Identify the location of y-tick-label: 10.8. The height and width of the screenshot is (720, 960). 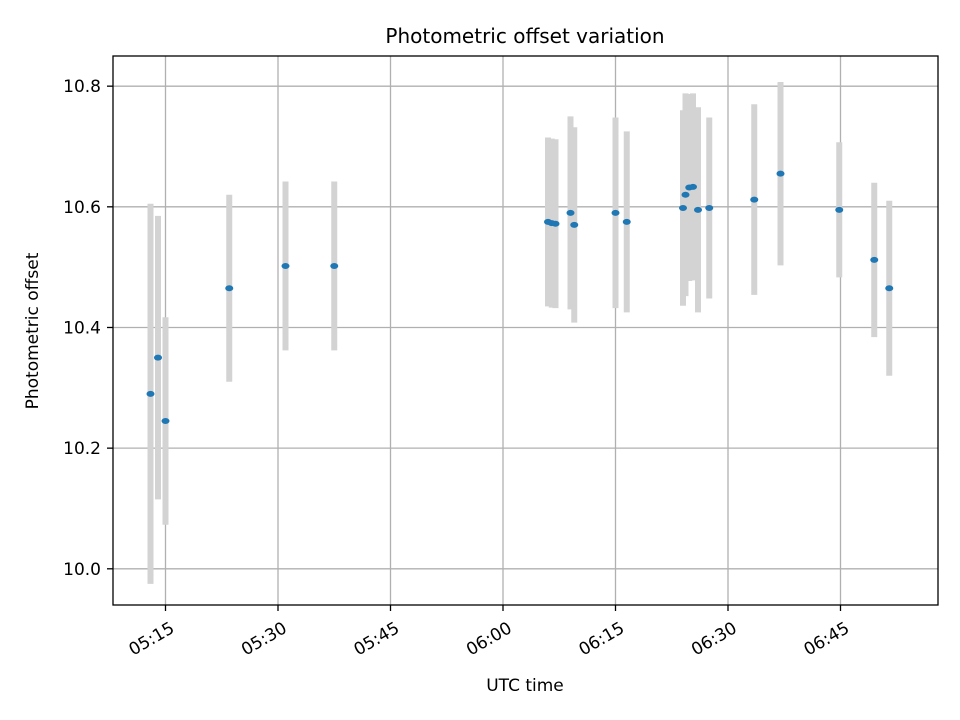
(82, 87).